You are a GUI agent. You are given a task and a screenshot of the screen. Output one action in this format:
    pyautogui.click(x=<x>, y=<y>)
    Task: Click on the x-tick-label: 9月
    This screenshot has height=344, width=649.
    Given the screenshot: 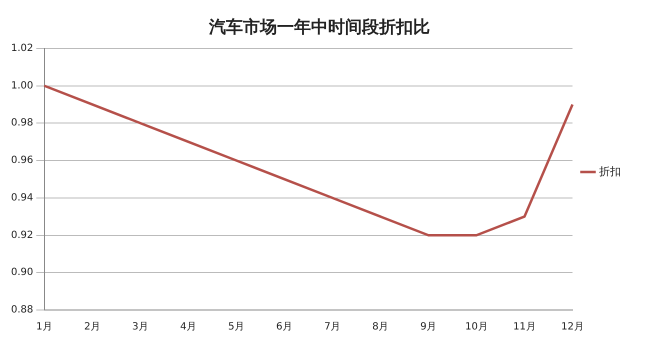 What is the action you would take?
    pyautogui.click(x=428, y=327)
    